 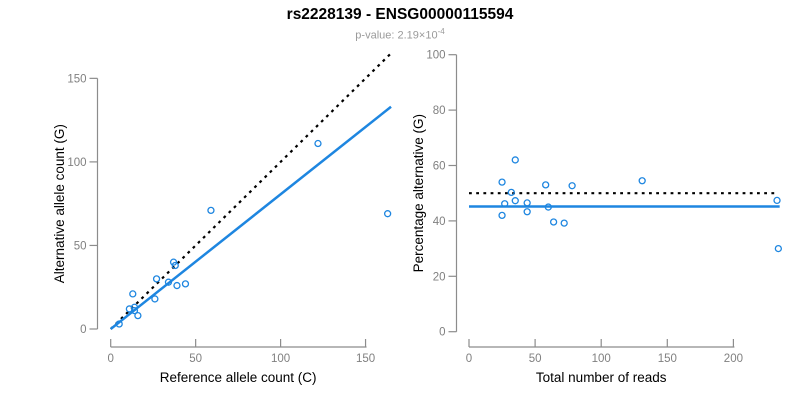 I want to click on y-axis-title: Alternative allele count (G), so click(x=59, y=203).